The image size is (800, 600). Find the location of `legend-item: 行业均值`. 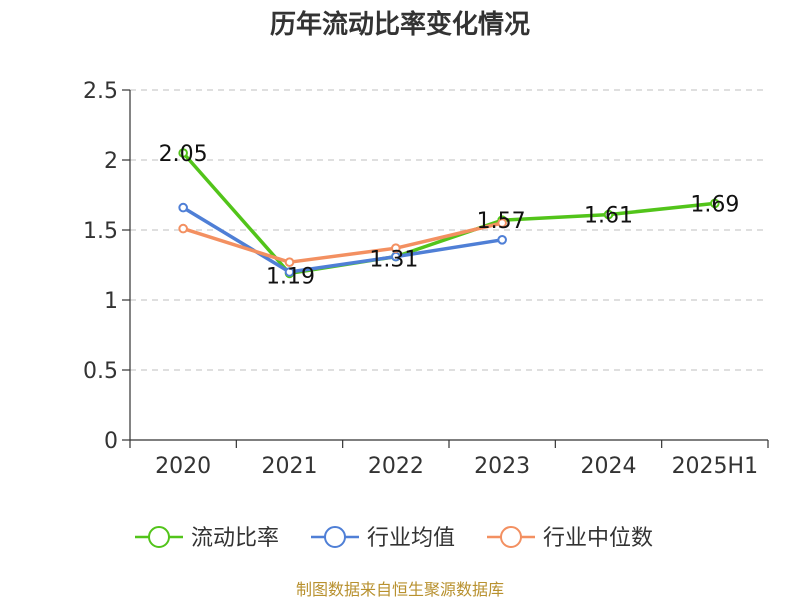

legend-item: 行业均值 is located at coordinates (383, 538).